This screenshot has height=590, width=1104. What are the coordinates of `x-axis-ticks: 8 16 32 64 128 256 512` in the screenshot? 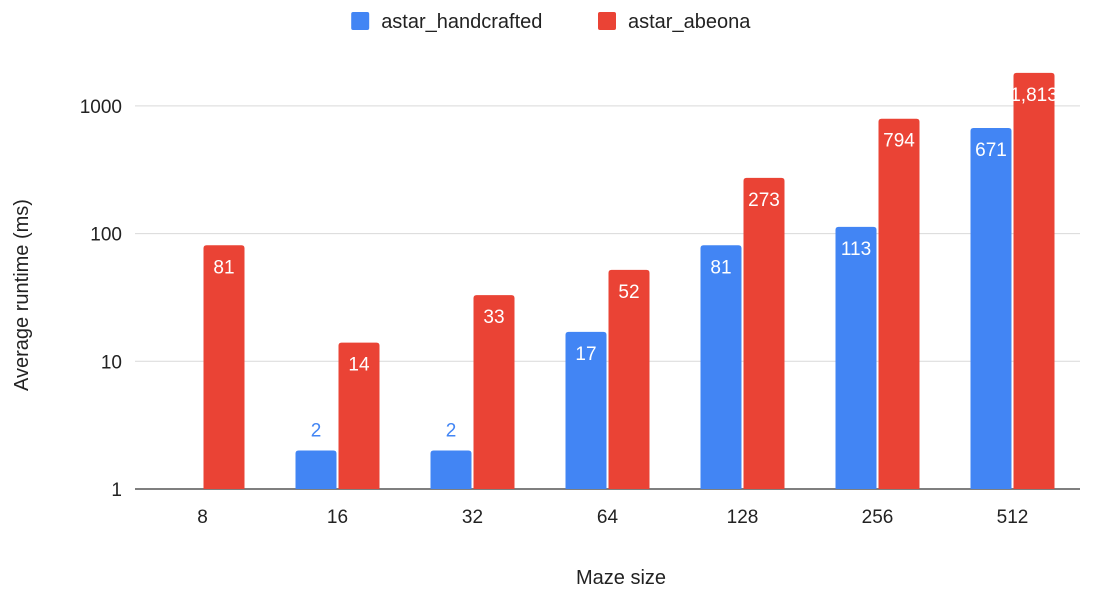 It's located at (612, 517).